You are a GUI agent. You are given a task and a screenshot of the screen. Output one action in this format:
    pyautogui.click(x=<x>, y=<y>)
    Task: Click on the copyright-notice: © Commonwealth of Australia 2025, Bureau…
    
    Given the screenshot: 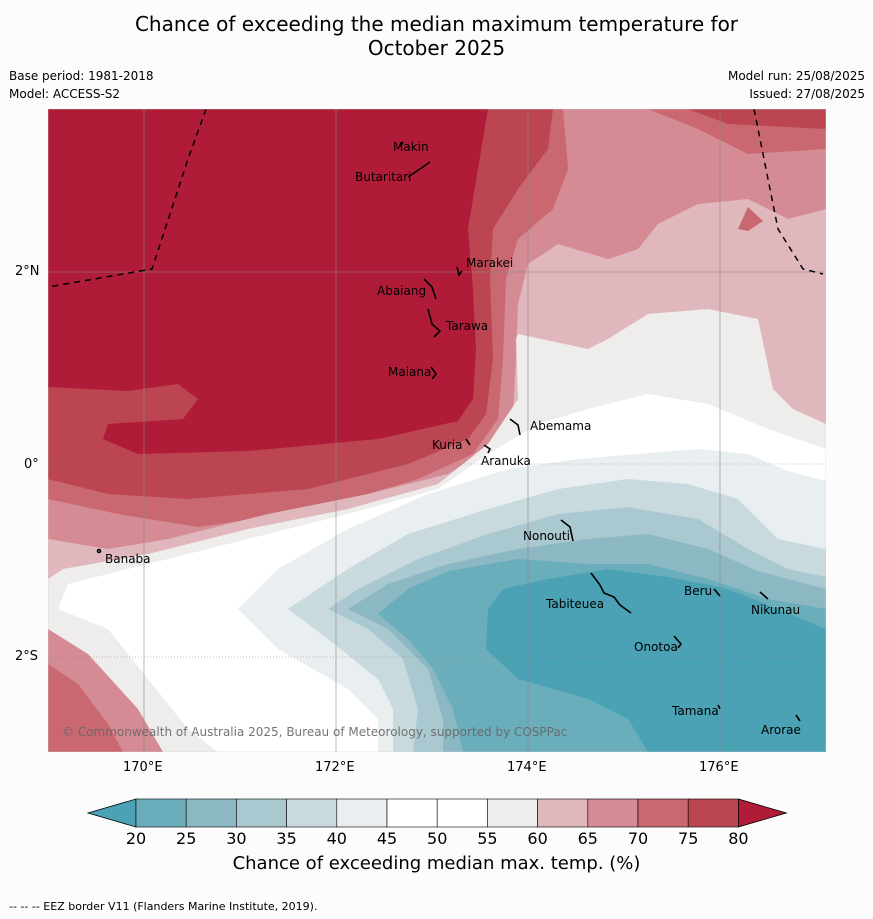 What is the action you would take?
    pyautogui.click(x=314, y=732)
    